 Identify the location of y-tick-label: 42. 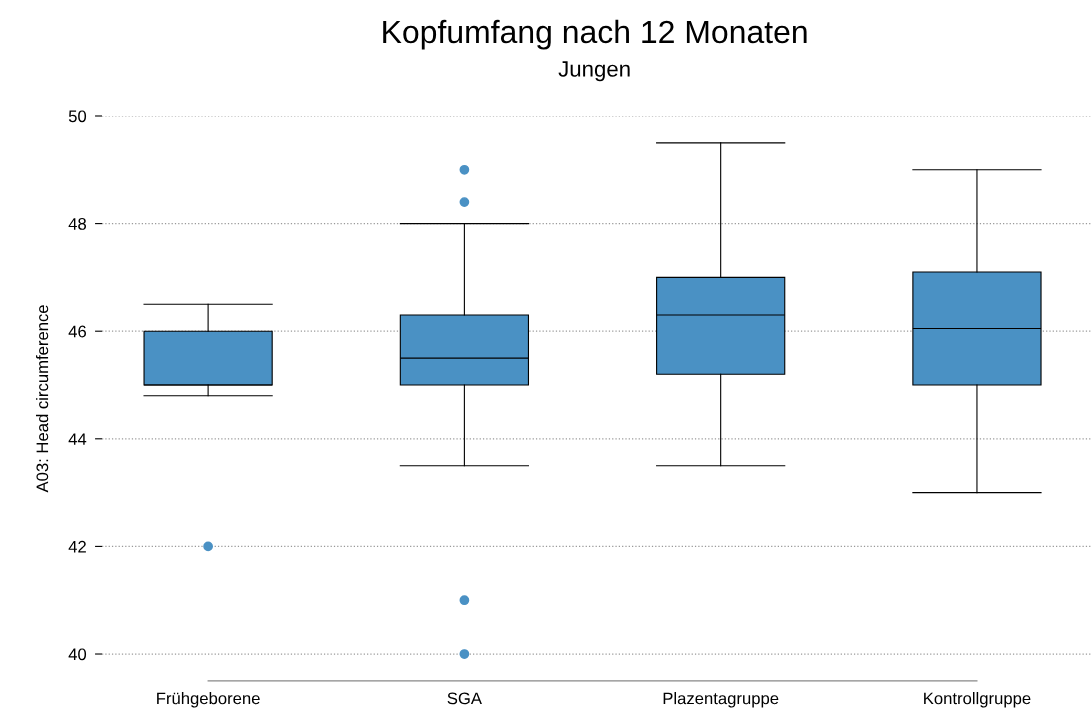
(77, 546).